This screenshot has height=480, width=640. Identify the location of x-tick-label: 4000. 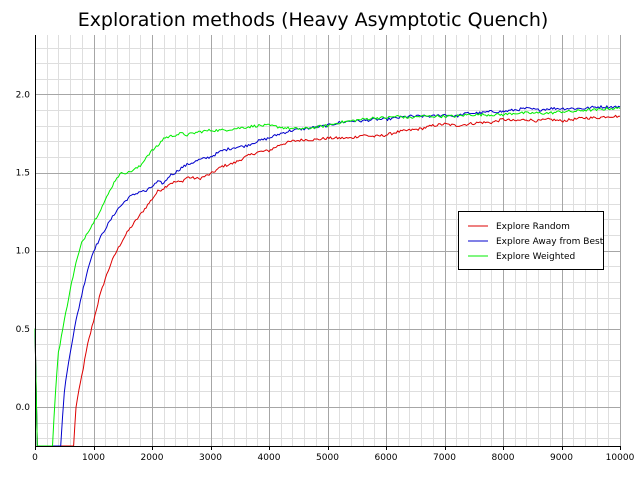
(269, 458).